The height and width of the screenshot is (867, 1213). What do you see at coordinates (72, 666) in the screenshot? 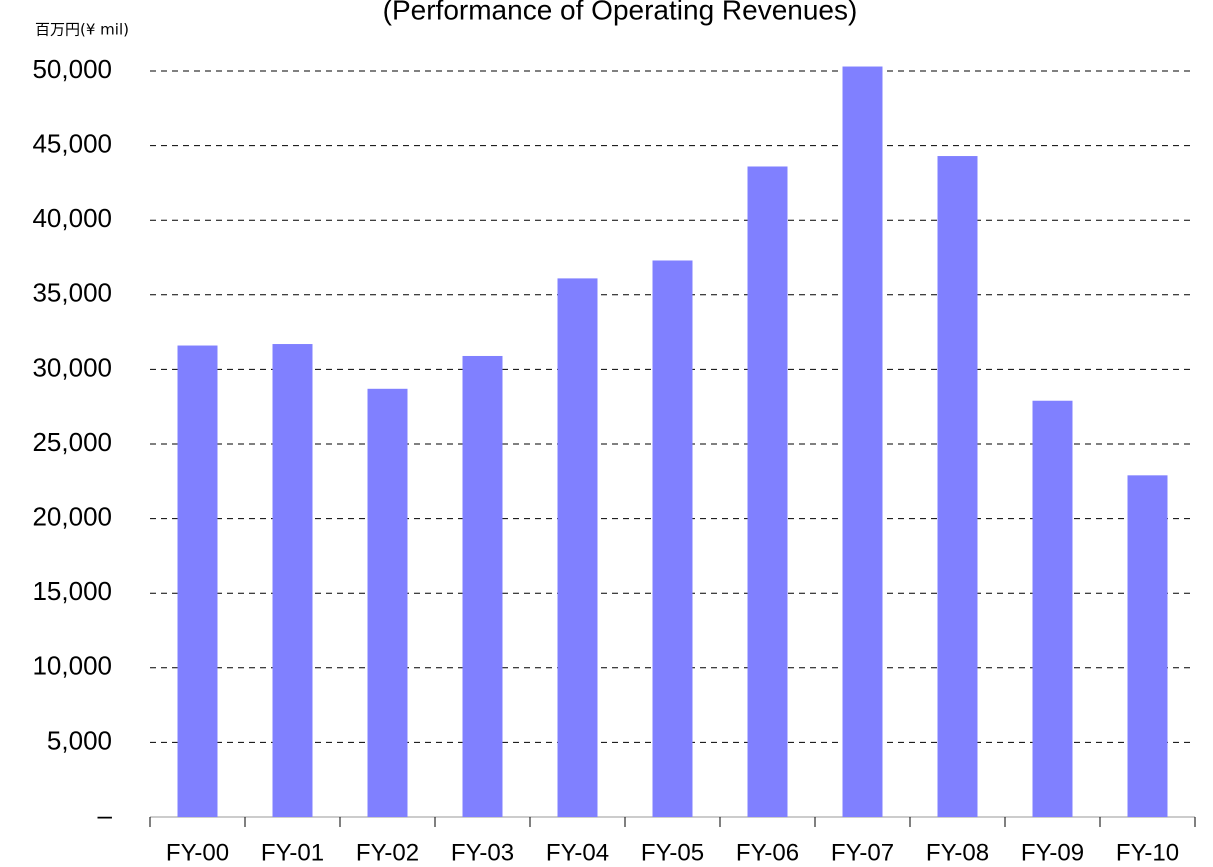
I see `y-tick-label: 10,000` at bounding box center [72, 666].